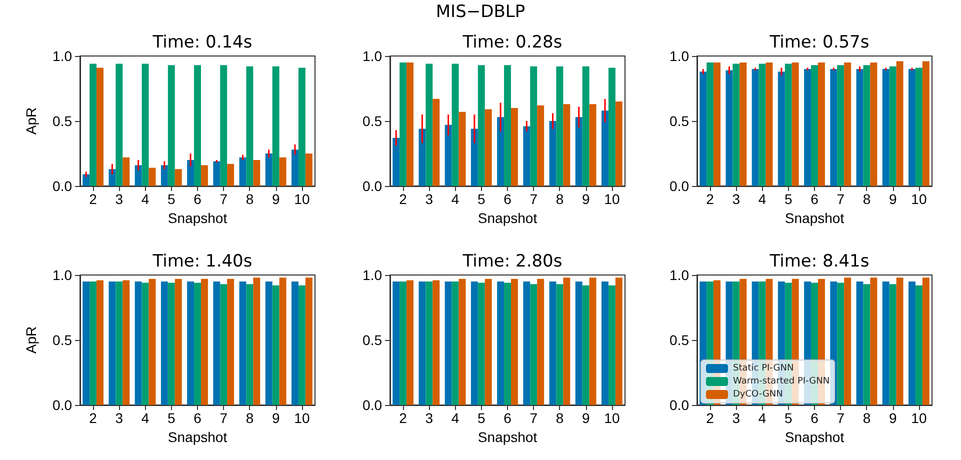 This screenshot has height=460, width=961. Describe the element at coordinates (762, 418) in the screenshot. I see `x-tick-label: 4` at that location.